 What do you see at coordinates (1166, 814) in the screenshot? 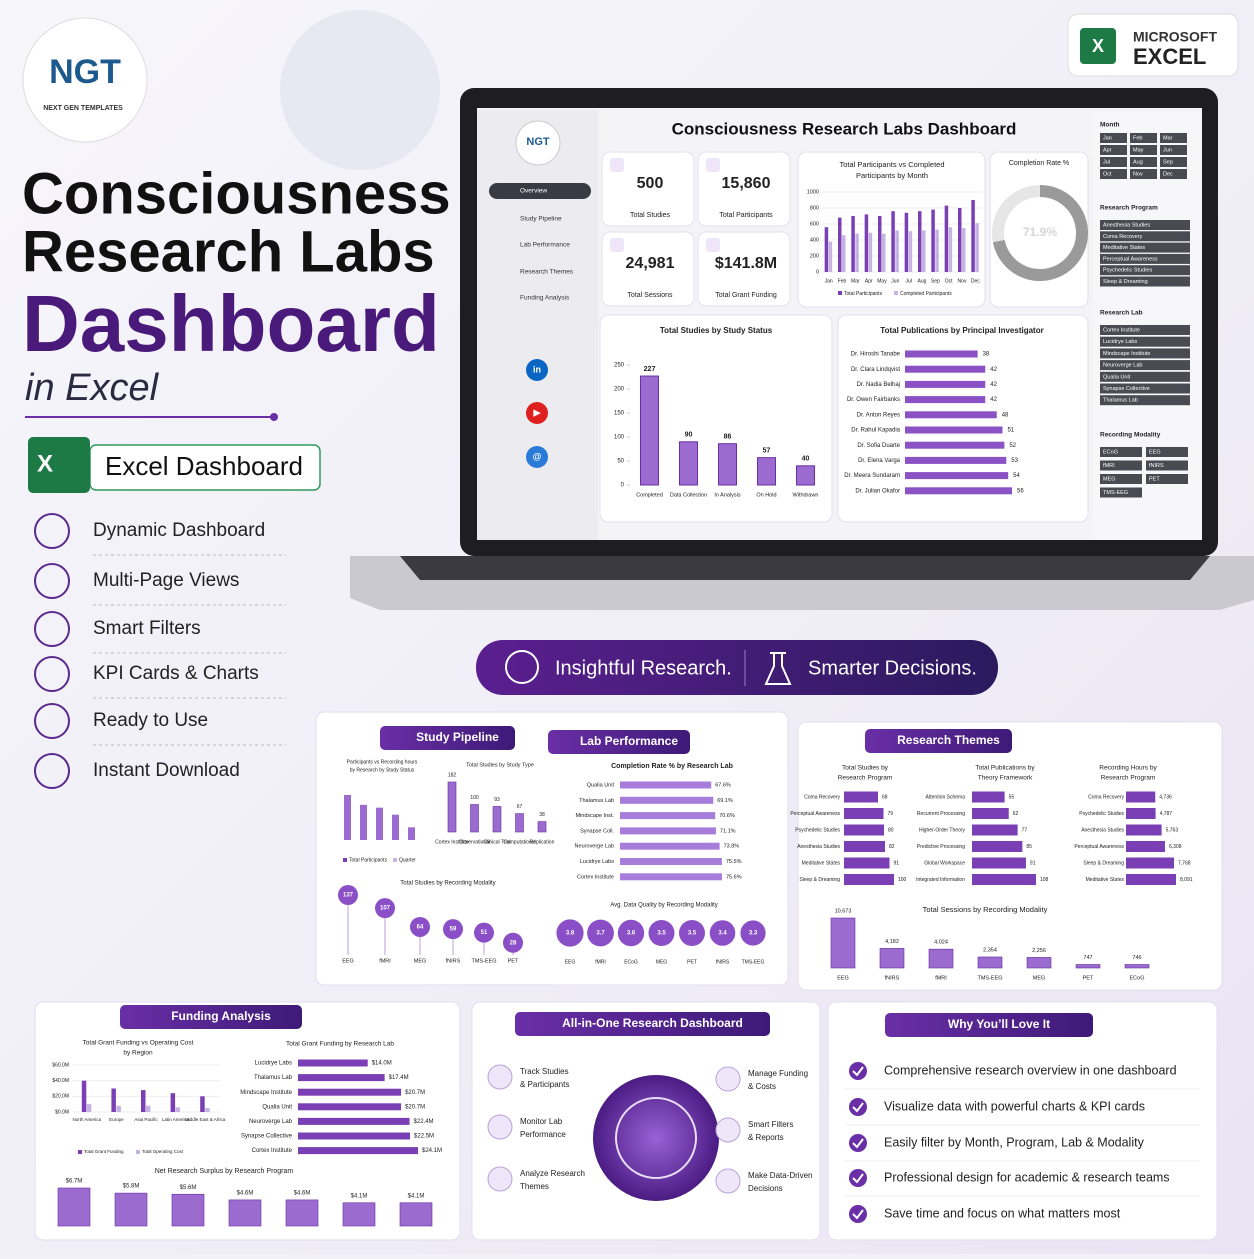
I see `data-label: 4,787` at bounding box center [1166, 814].